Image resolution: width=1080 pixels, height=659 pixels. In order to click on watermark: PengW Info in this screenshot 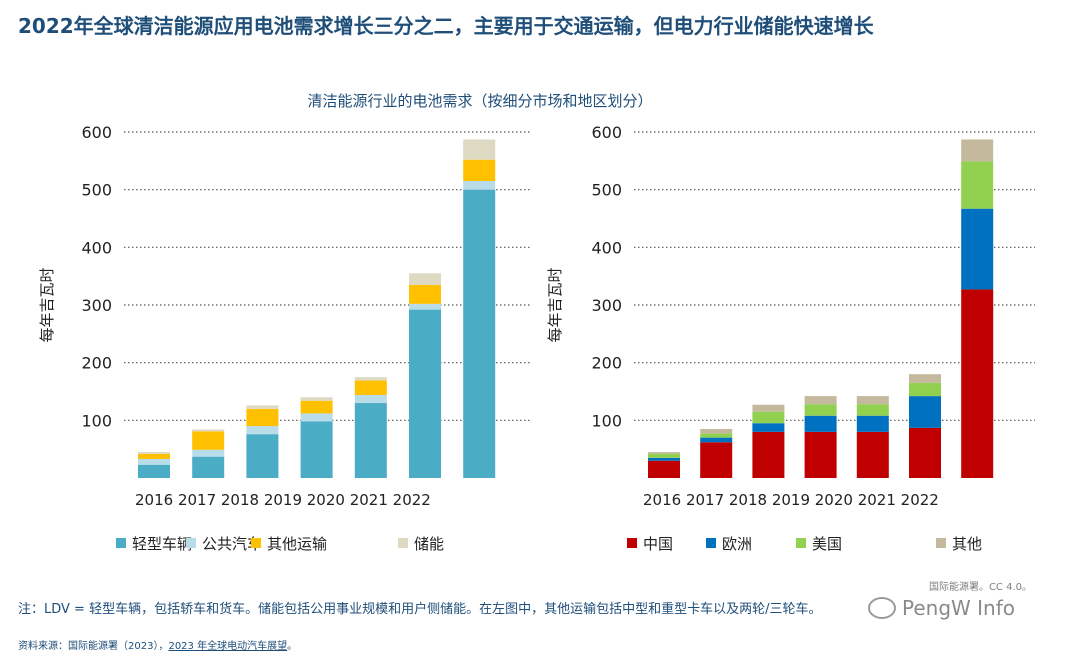, I will do `click(941, 608)`.